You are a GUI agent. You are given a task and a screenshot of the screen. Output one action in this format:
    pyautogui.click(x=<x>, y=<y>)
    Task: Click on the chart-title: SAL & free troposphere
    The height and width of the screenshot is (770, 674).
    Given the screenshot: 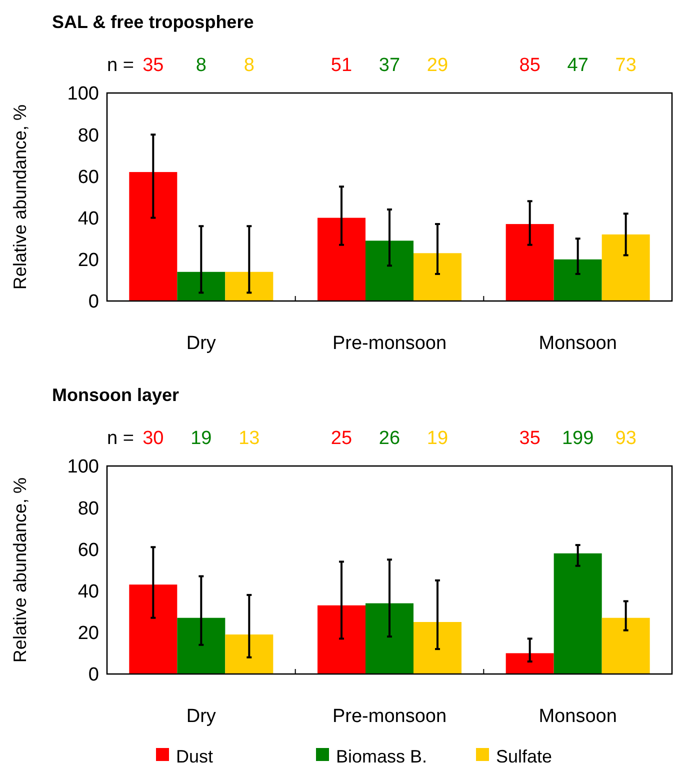 What is the action you would take?
    pyautogui.click(x=153, y=22)
    